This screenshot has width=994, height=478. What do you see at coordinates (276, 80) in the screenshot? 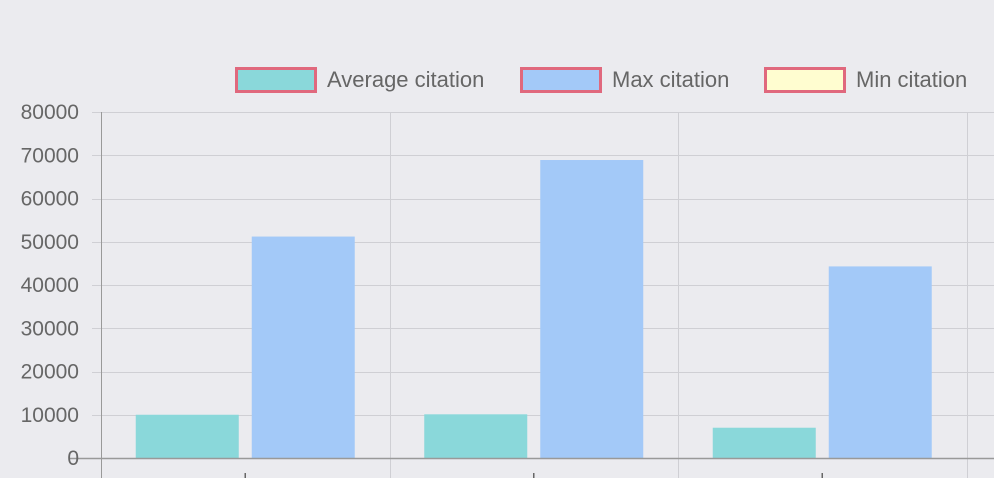
I see `legend-swatch-average` at bounding box center [276, 80].